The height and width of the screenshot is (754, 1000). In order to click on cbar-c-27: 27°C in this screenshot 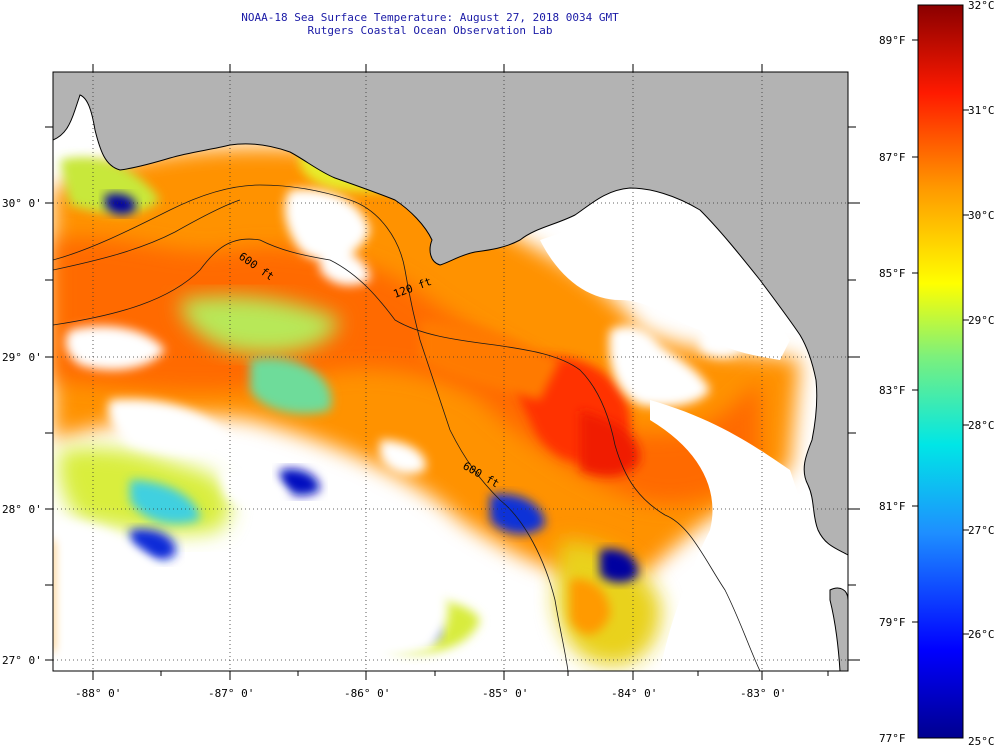, I will do `click(981, 530)`.